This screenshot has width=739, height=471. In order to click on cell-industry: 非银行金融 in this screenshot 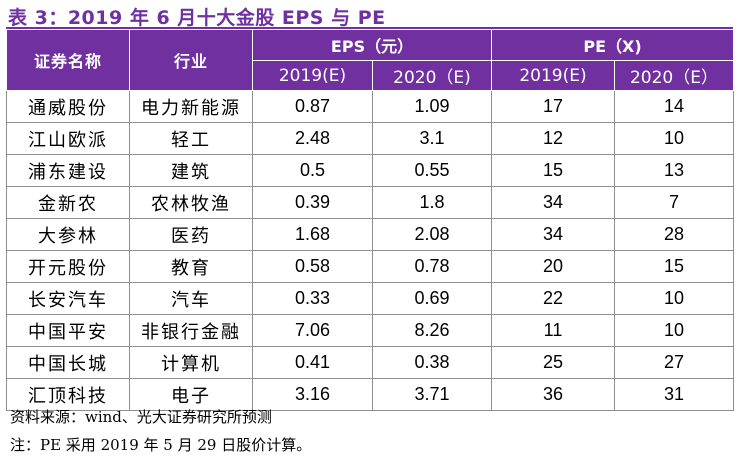, I will do `click(191, 330)`.